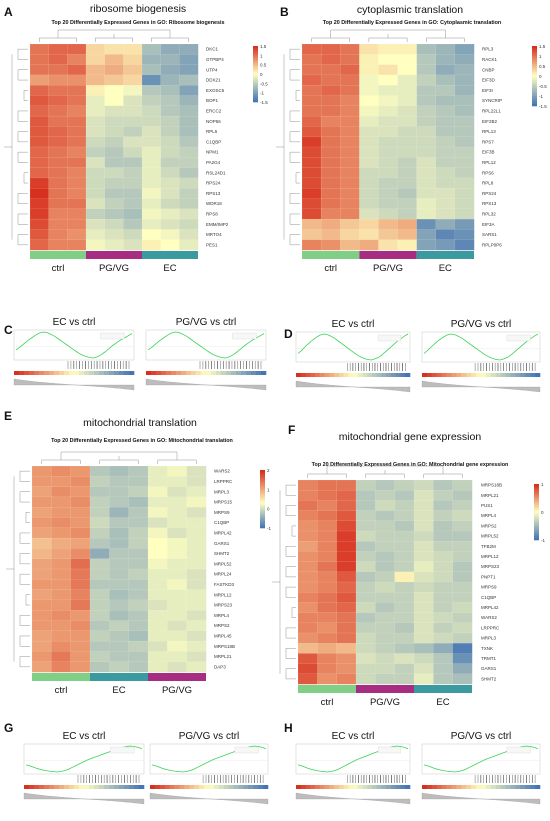  Describe the element at coordinates (216, 172) in the screenshot. I see `gene-label-A: RSL24D1` at that location.